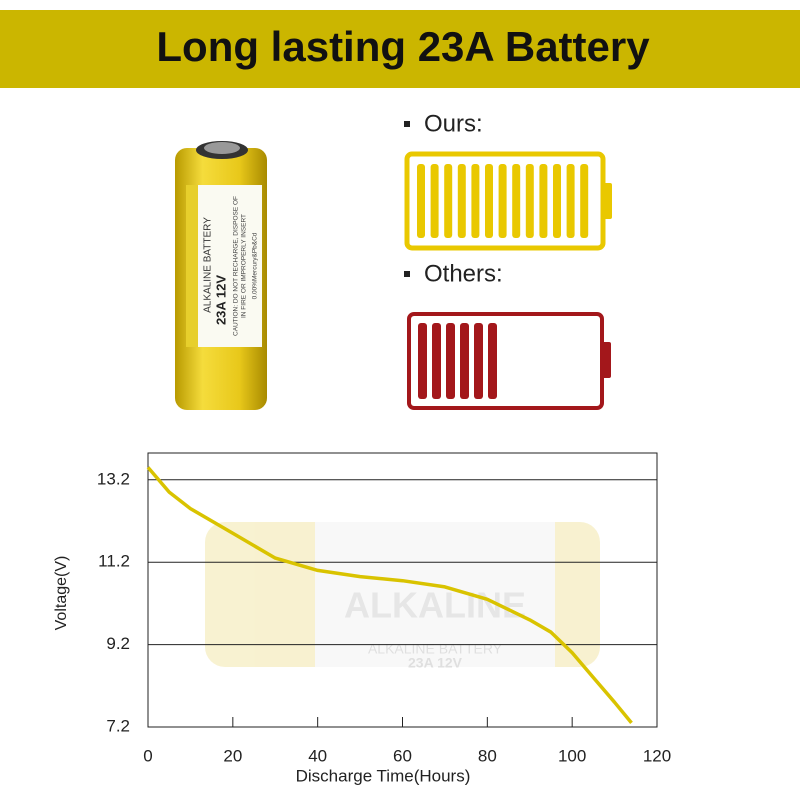 The width and height of the screenshot is (800, 800). Describe the element at coordinates (403, 46) in the screenshot. I see `title: Long lasting 23A Battery` at that location.